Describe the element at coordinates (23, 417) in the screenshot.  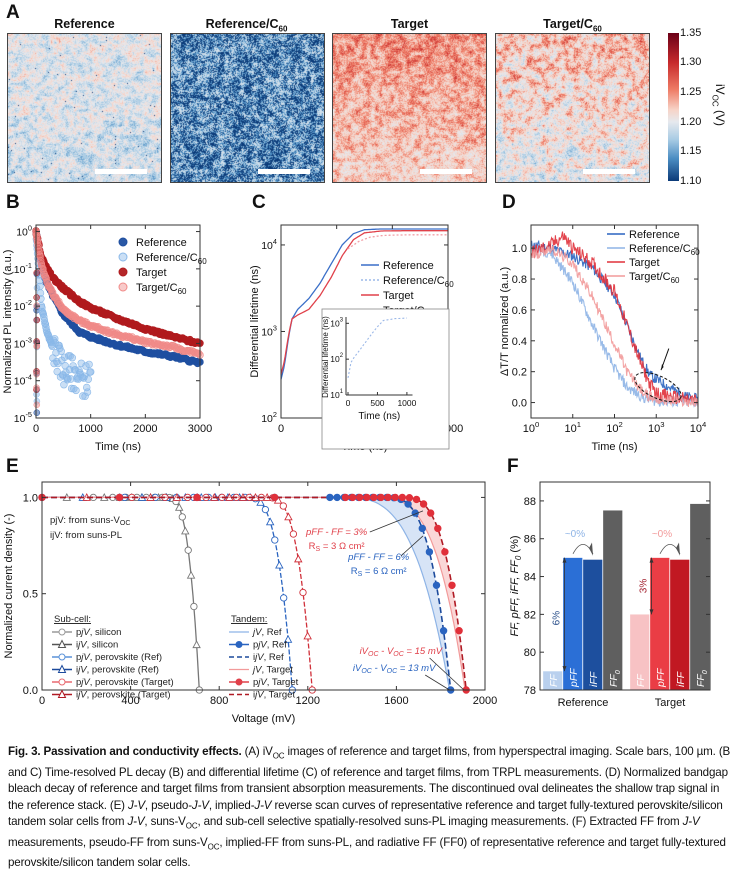
I see `tick-label: 10⁻⁵` at that location.